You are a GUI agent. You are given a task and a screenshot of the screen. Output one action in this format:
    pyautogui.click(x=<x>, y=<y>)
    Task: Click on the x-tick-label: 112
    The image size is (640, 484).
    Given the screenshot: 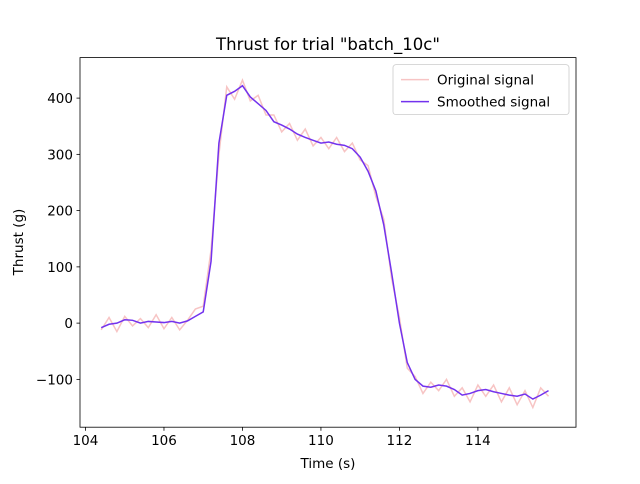 What is the action you would take?
    pyautogui.click(x=400, y=441)
    